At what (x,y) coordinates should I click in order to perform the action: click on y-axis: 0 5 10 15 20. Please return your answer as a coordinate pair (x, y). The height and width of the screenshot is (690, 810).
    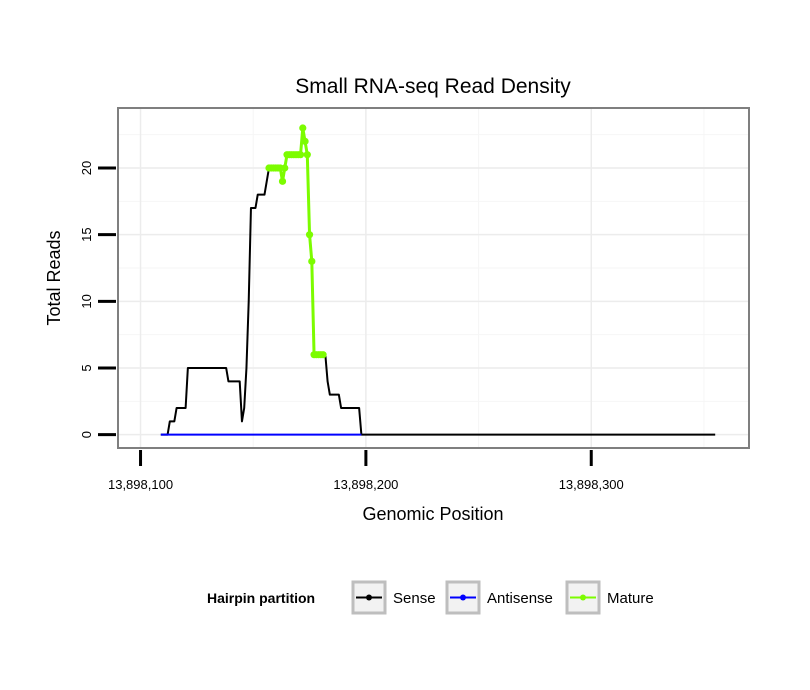
    Looking at the image, I should click on (97, 299).